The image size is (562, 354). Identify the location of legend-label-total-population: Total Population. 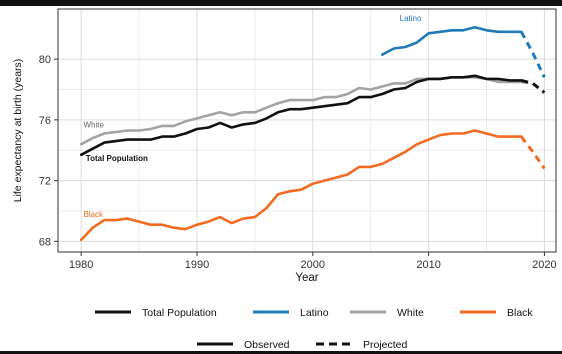
(179, 313).